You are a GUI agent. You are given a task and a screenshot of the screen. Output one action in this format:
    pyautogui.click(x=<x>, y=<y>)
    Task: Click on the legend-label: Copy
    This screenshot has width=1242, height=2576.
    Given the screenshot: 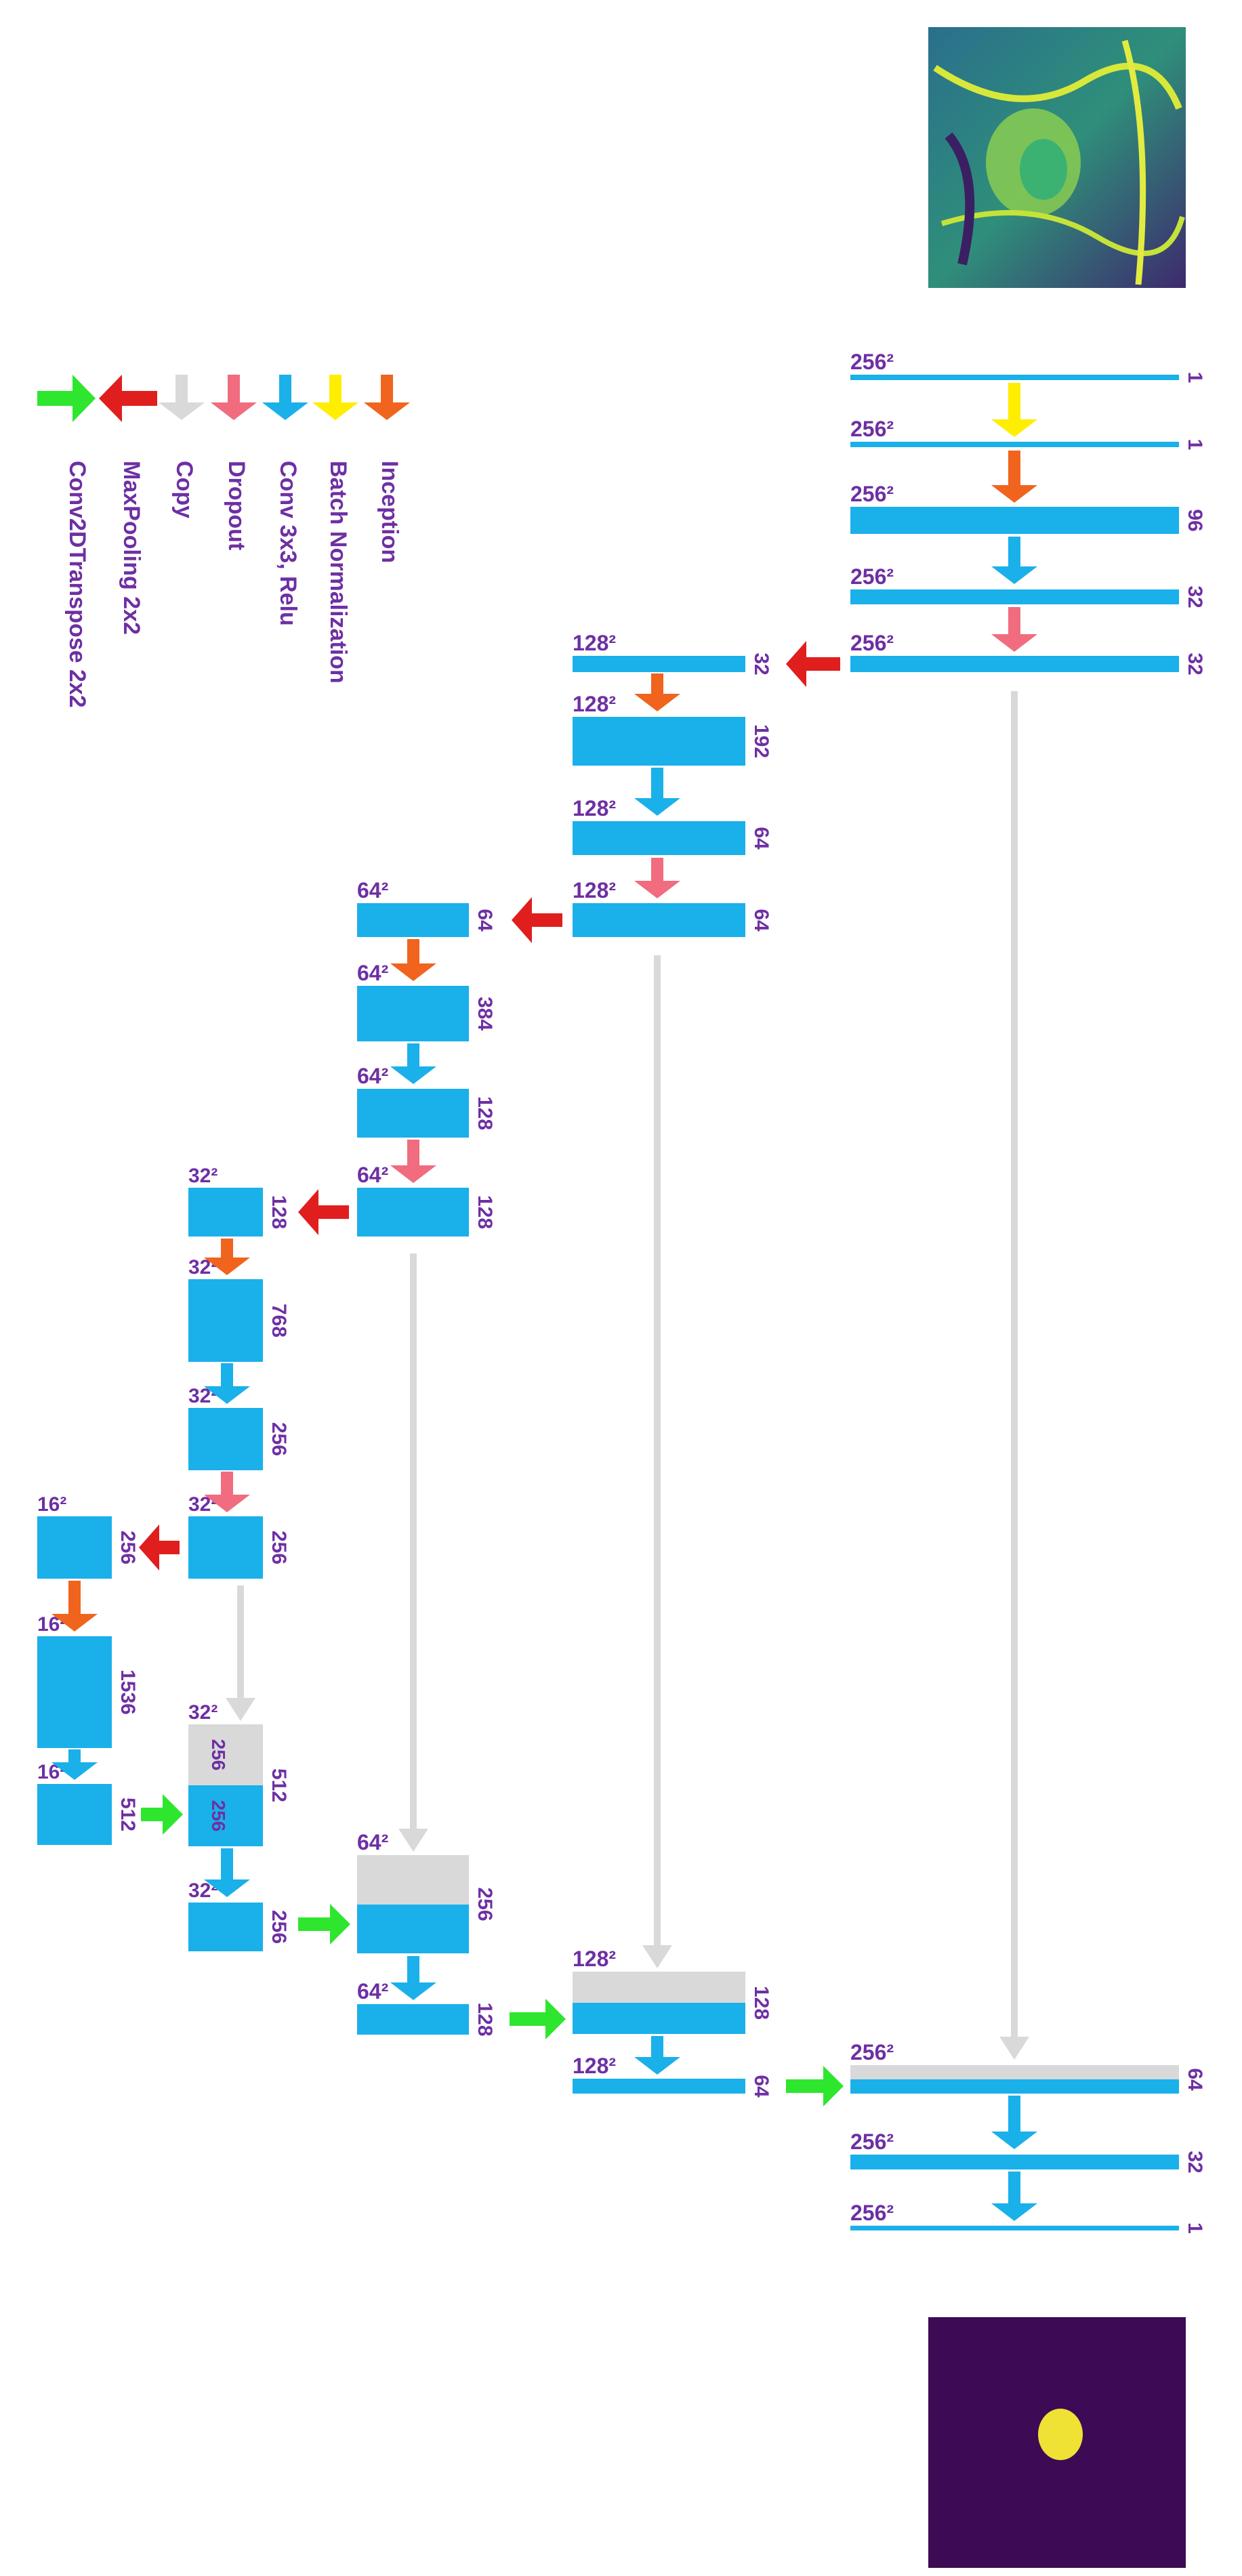 What is the action you would take?
    pyautogui.click(x=184, y=489)
    